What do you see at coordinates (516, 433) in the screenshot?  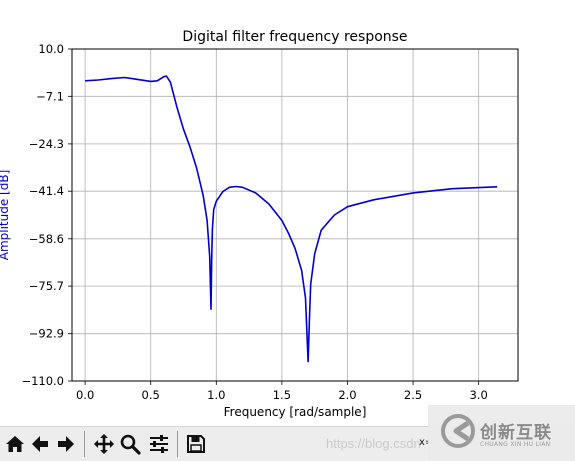 I see `brand-name-cn: 创新互联` at bounding box center [516, 433].